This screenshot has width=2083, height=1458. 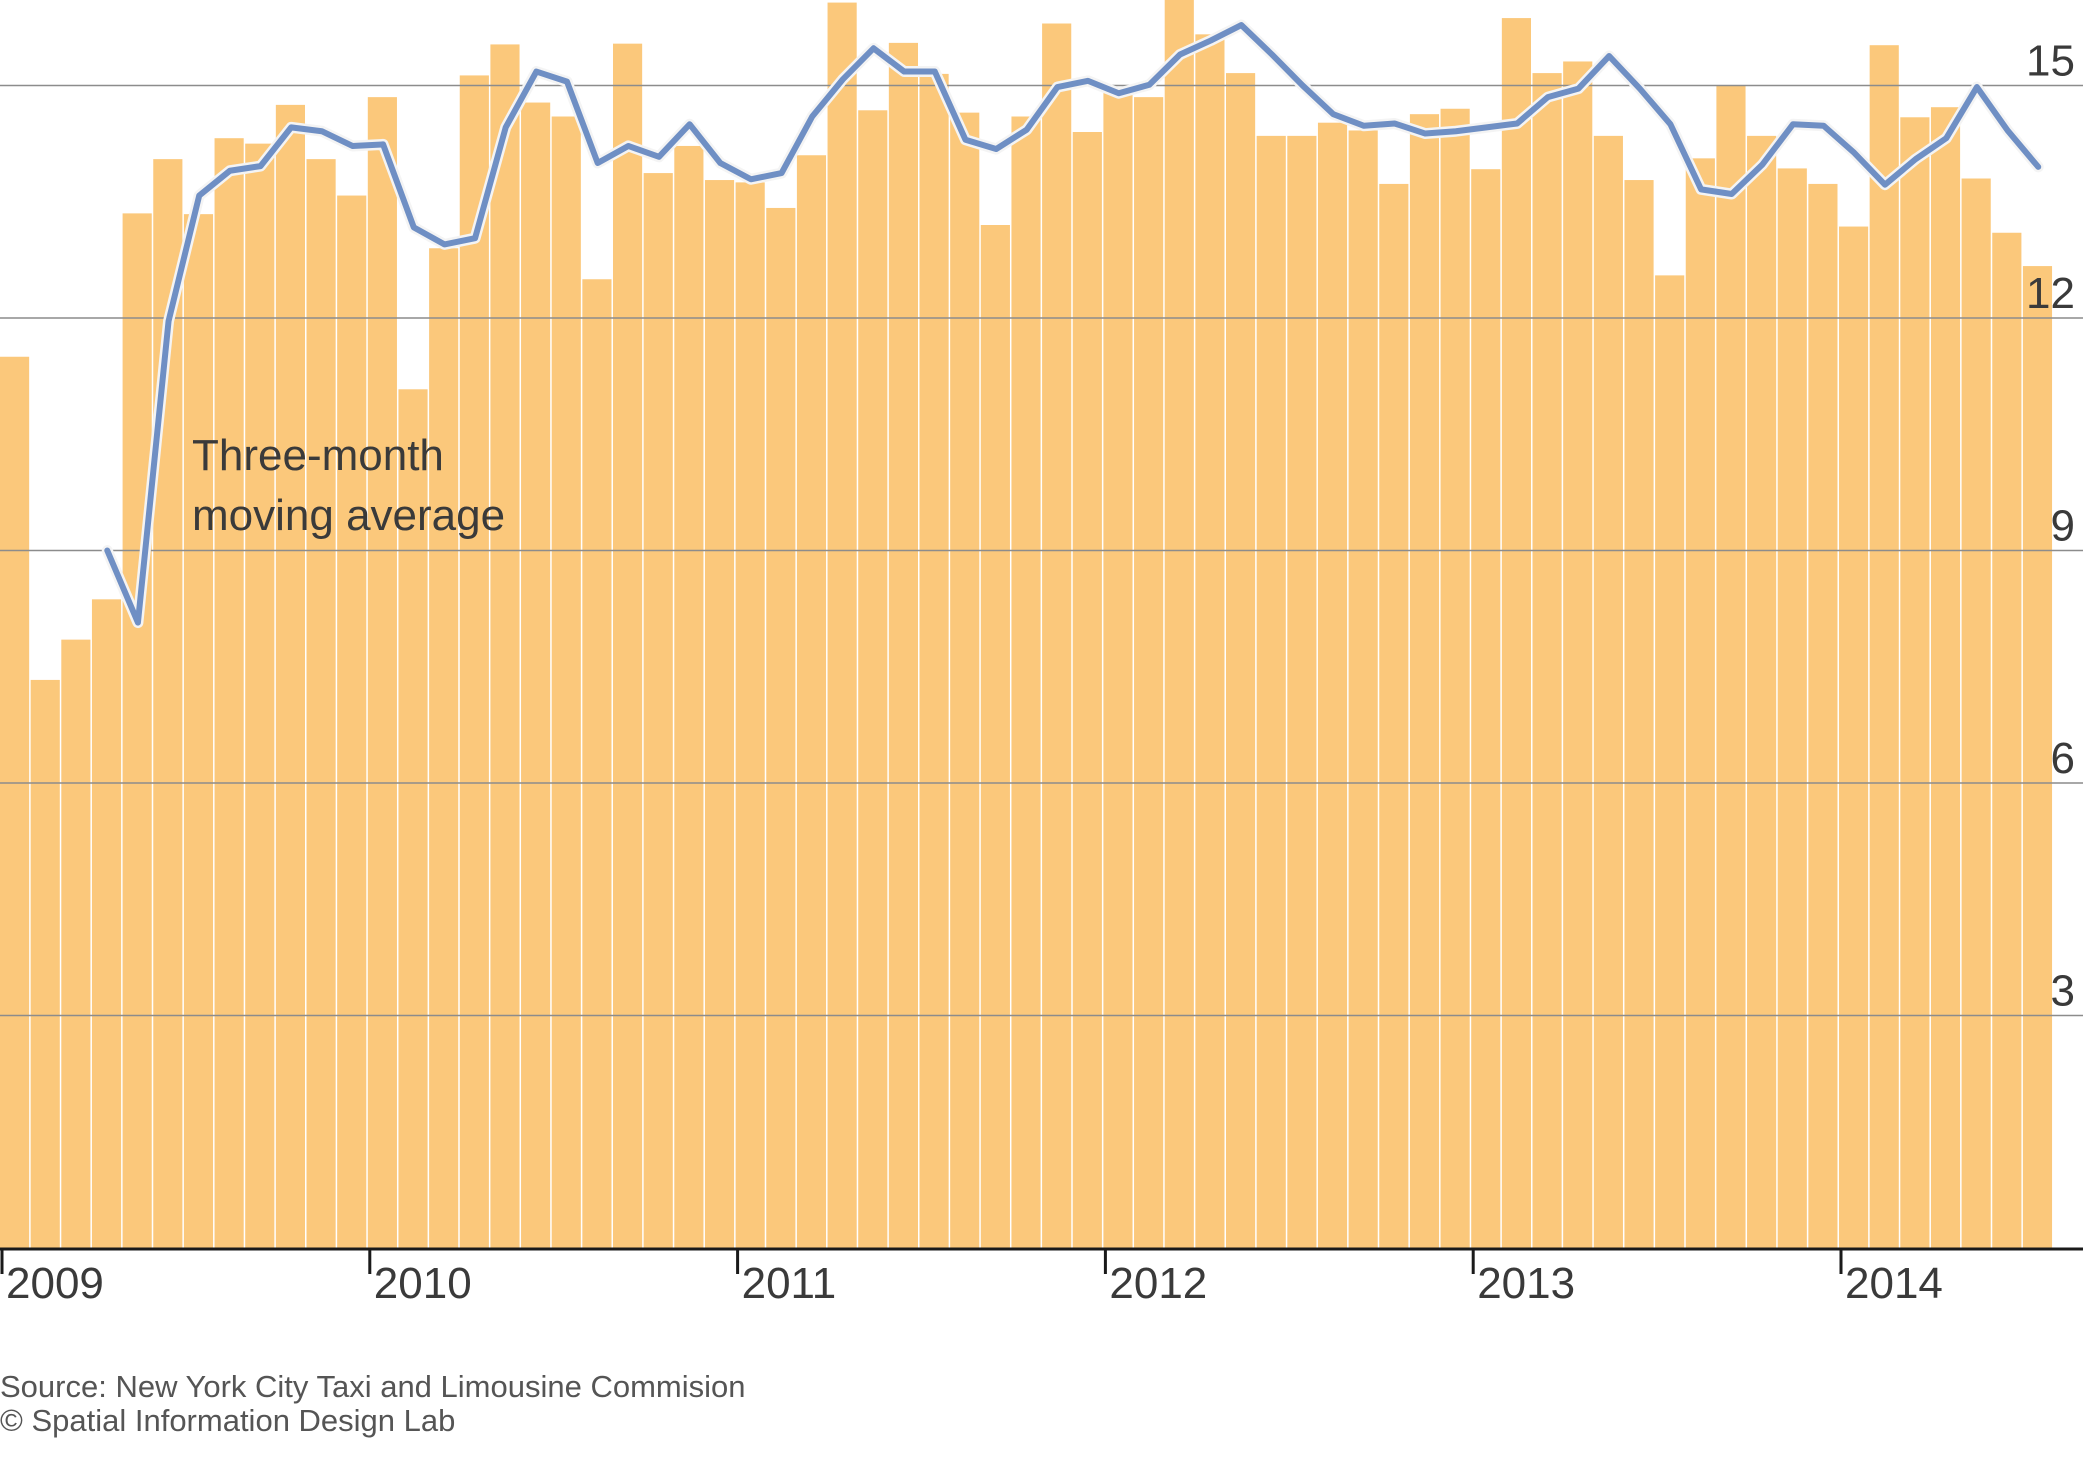 I want to click on y-tick-label-3: 3, so click(x=2063, y=991).